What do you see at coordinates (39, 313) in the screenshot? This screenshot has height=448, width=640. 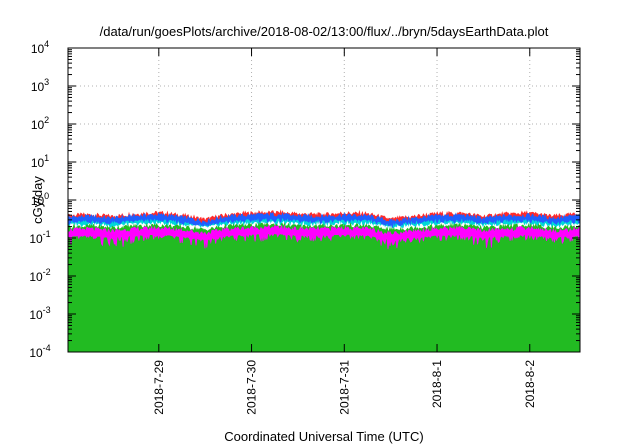 I see `y-tick-label: 10⁻³` at bounding box center [39, 313].